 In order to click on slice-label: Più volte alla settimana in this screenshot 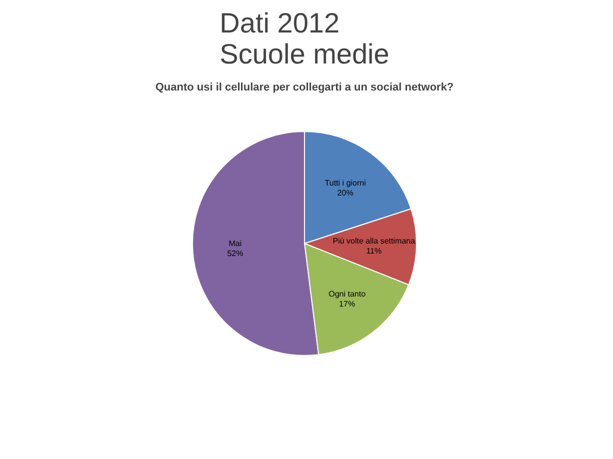, I will do `click(374, 241)`.